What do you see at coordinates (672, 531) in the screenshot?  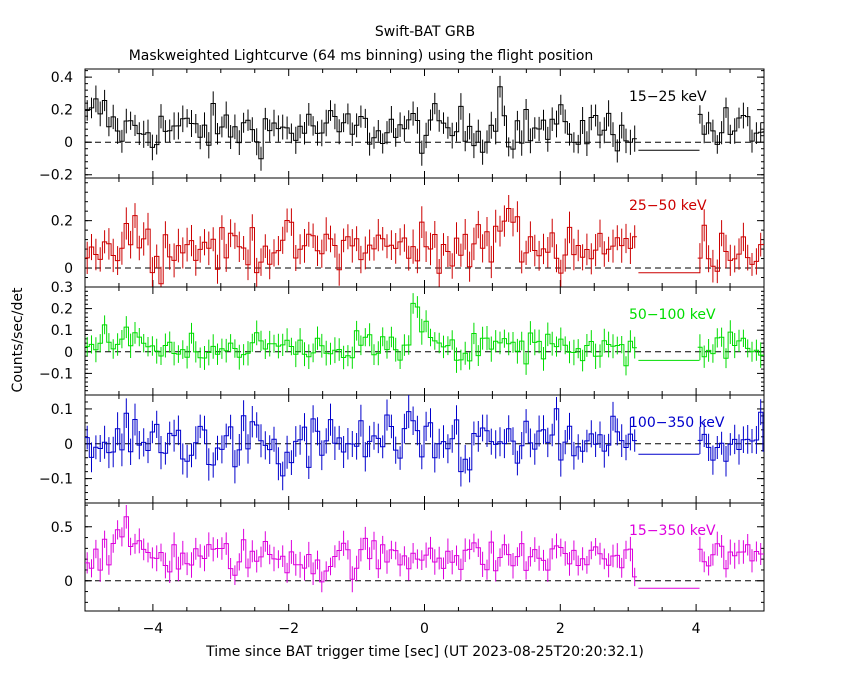 I see `band-label: 15−350 keV` at bounding box center [672, 531].